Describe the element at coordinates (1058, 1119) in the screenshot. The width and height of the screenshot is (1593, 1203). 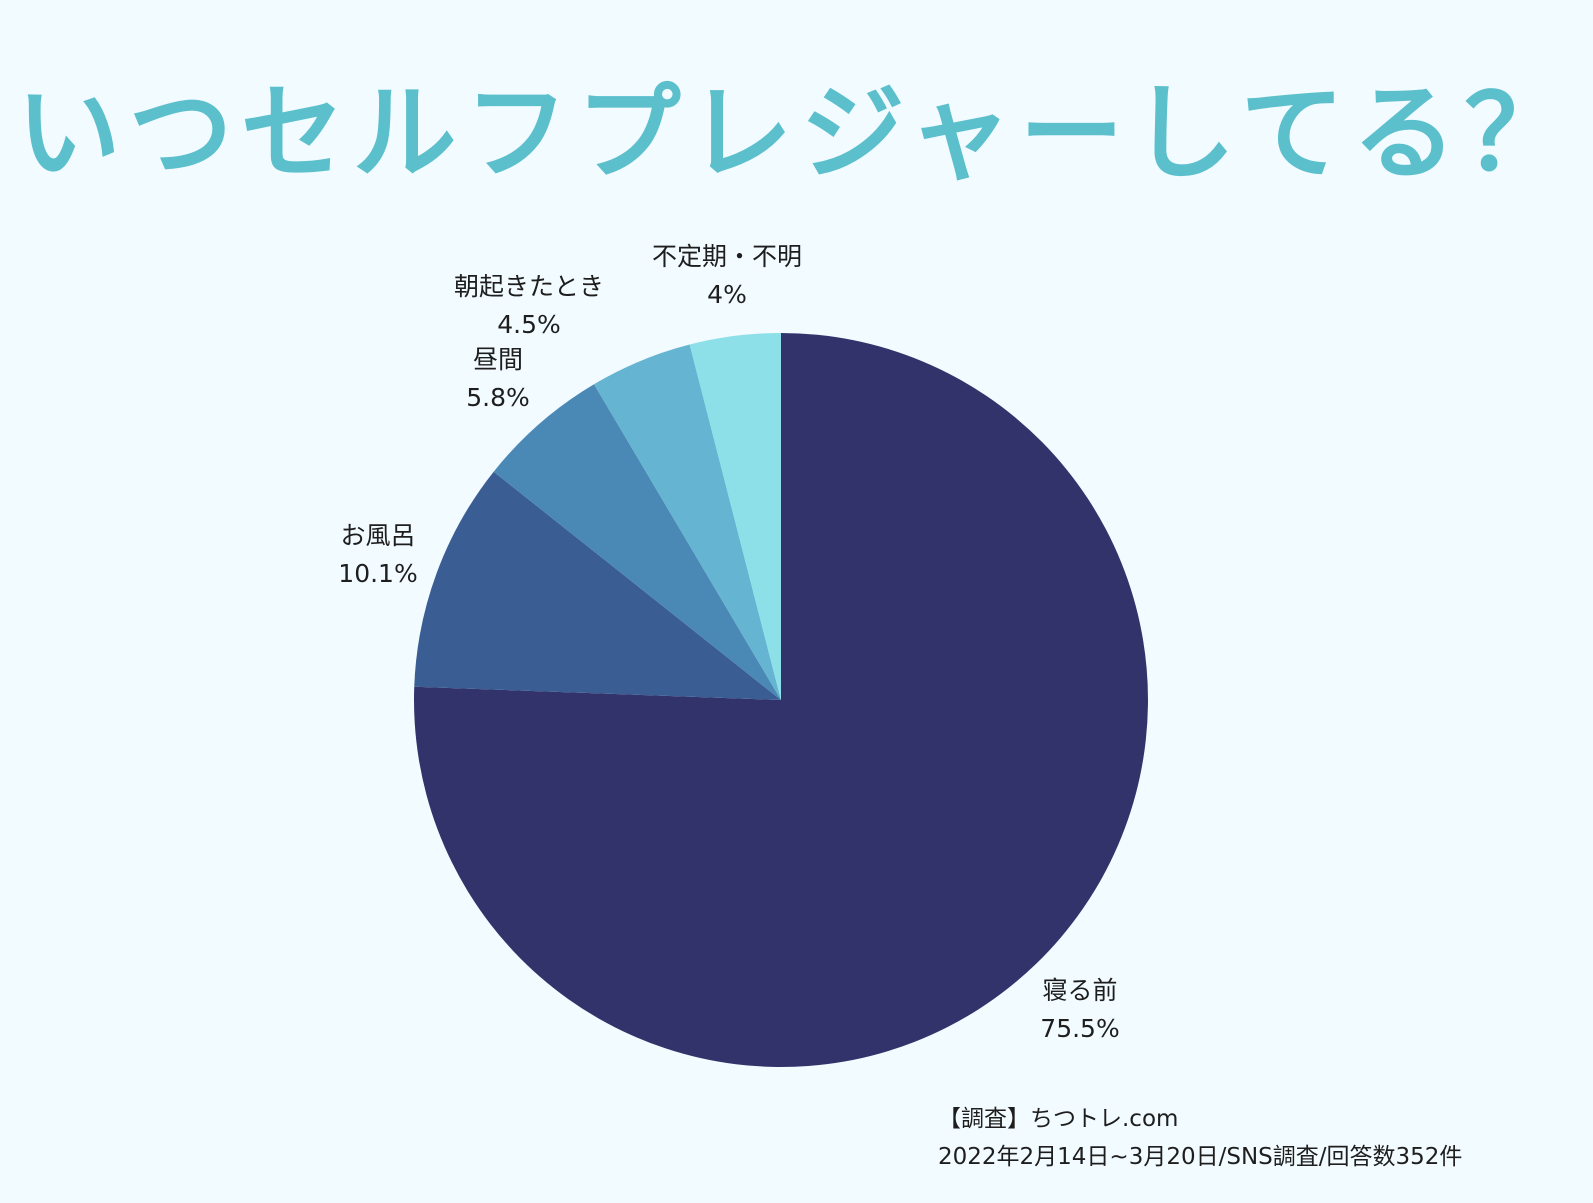
I see `source-line-1: 【調査】ちつトレ.com` at that location.